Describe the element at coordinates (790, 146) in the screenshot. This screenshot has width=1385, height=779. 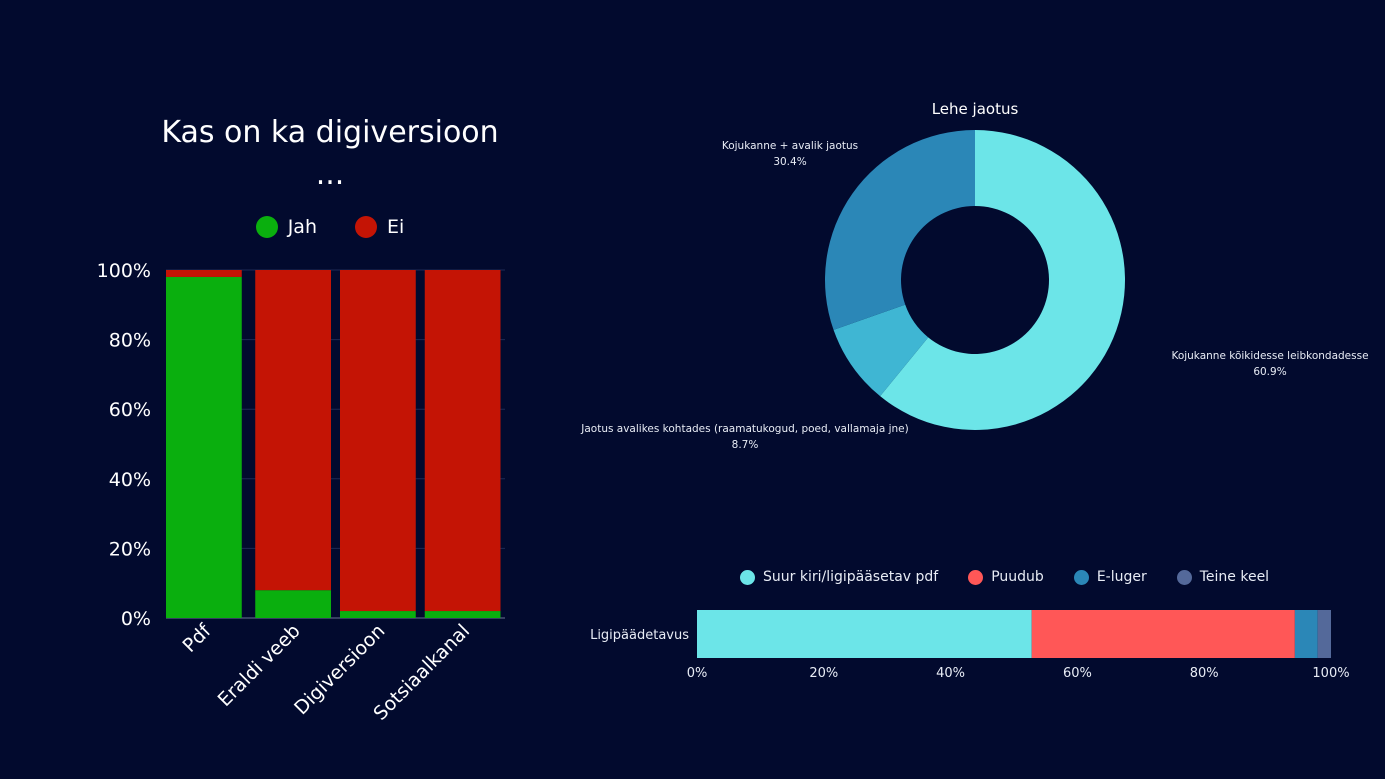
I see `donut-slice-label: Kojukanne + avalik jaotus` at that location.